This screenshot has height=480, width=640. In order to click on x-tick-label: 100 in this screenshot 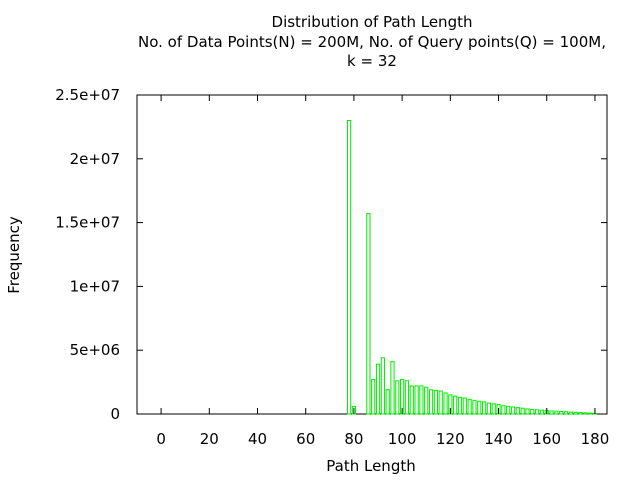, I will do `click(402, 439)`.